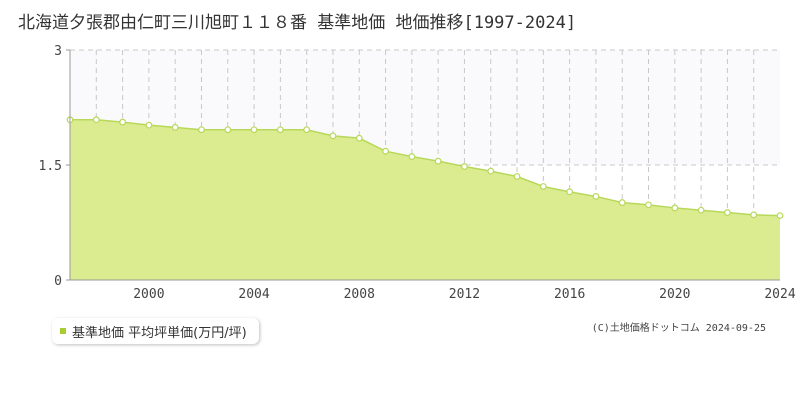 This screenshot has height=400, width=800. Describe the element at coordinates (464, 294) in the screenshot. I see `x-tick-label: 2012` at that location.